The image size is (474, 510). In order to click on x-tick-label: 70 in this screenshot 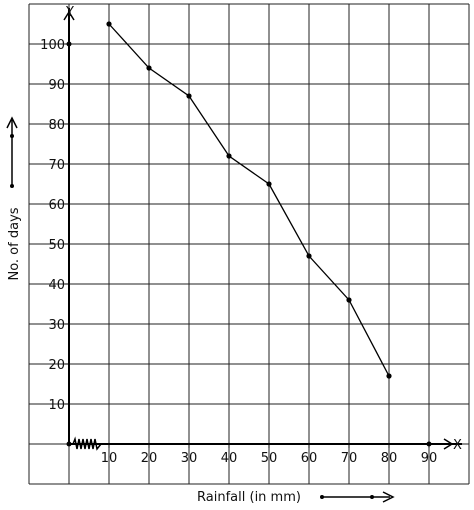, I will do `click(349, 458)`.